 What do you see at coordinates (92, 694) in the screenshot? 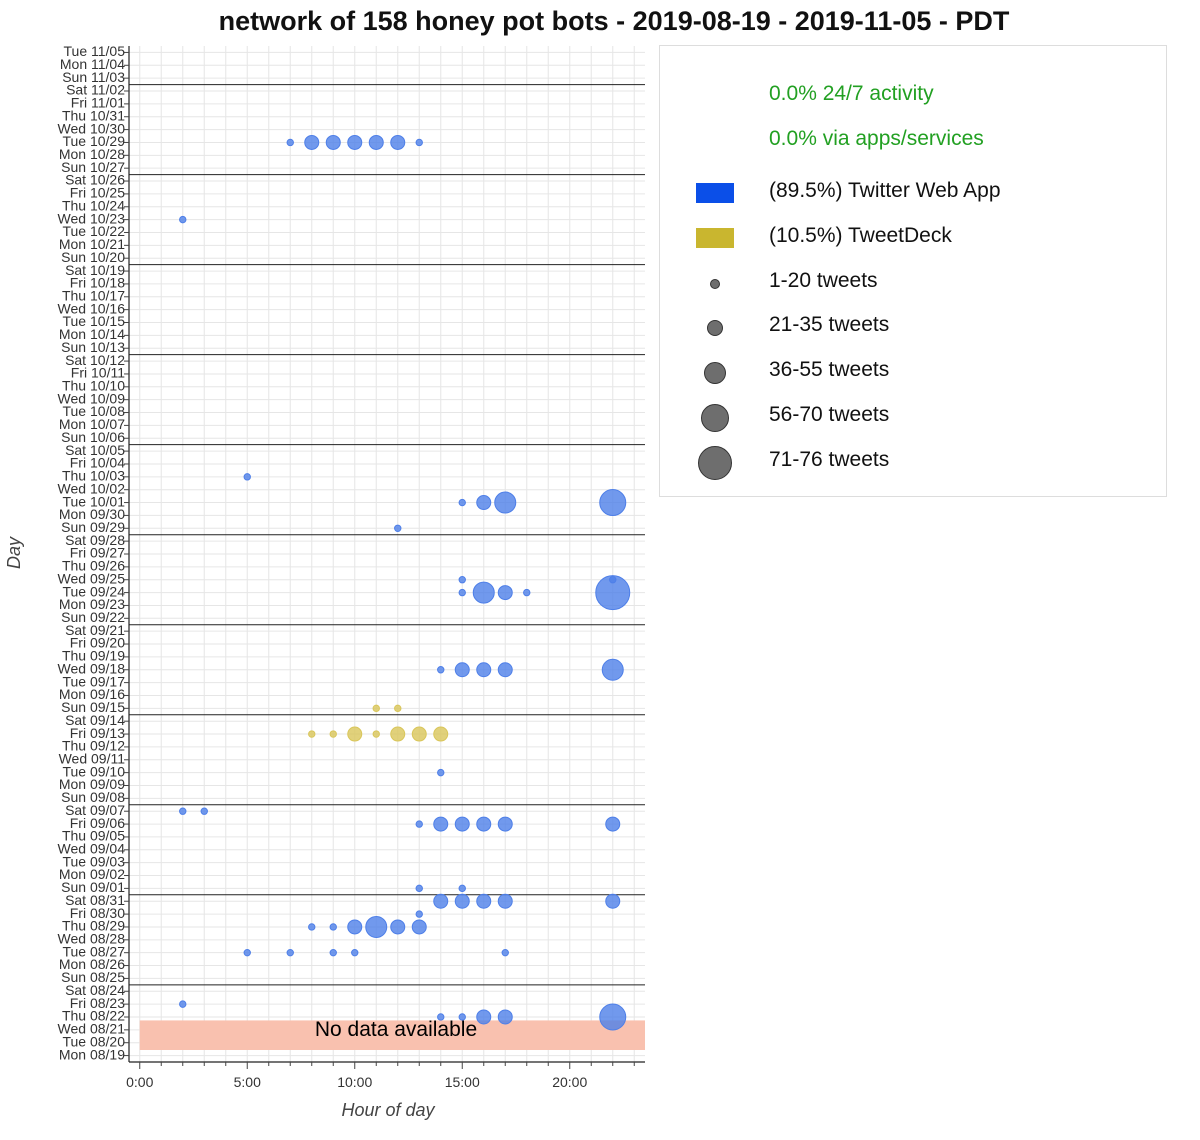
I see `y-tick-label-mon-09-16: Mon 09/16` at bounding box center [92, 694].